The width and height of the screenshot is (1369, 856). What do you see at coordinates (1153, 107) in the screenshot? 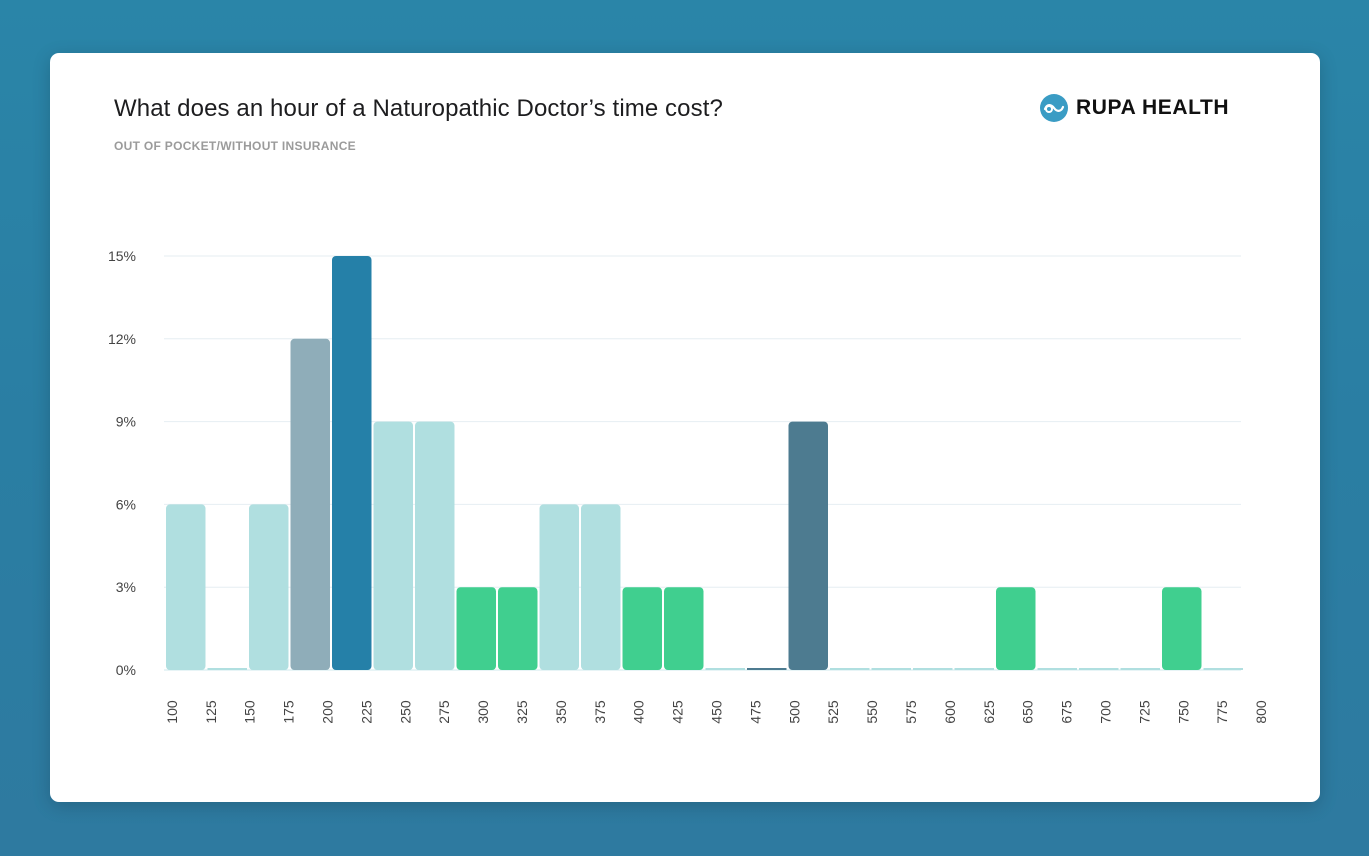
I see `brand-name: RUPA HEALTH` at bounding box center [1153, 107].